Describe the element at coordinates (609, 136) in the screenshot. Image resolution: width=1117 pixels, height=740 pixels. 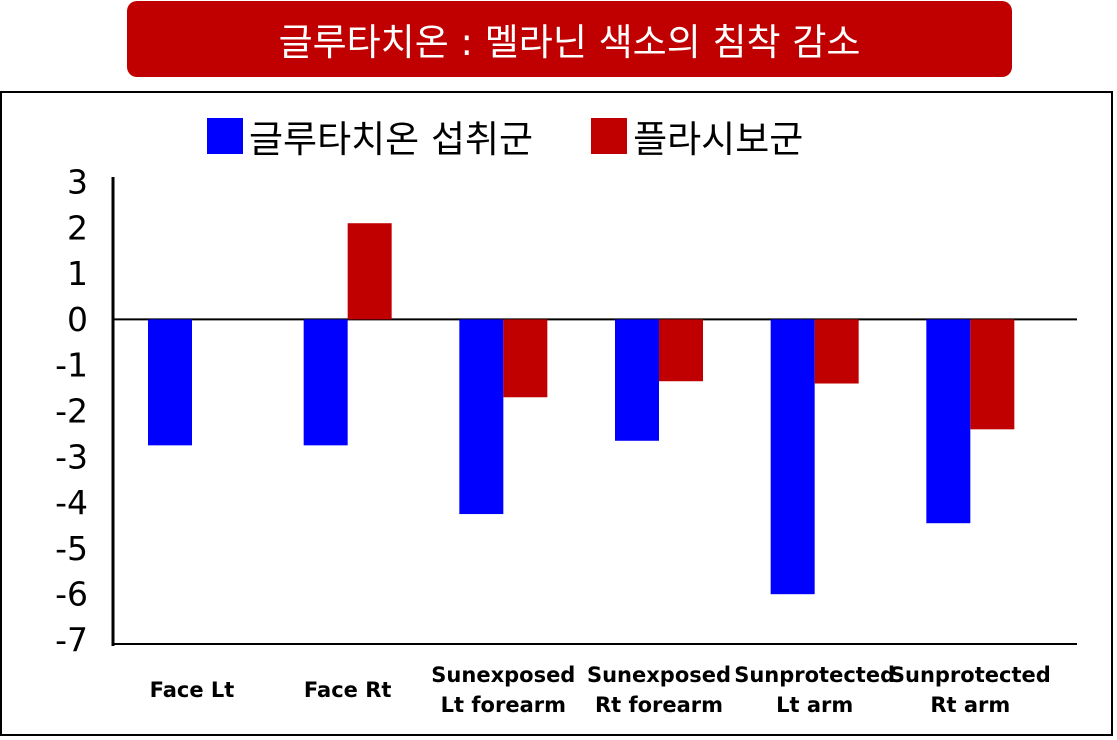
I see `legend-swatch-placebo` at that location.